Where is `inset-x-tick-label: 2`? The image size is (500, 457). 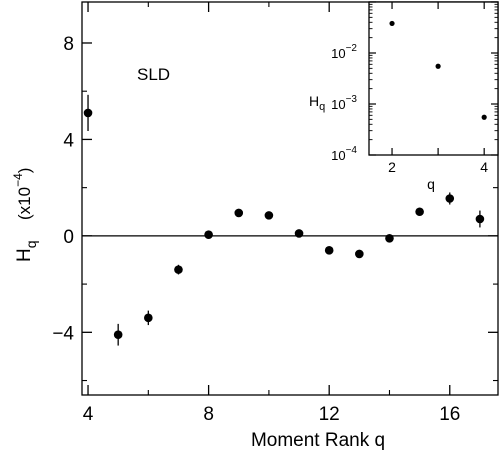 inset-x-tick-label: 2 is located at coordinates (392, 167).